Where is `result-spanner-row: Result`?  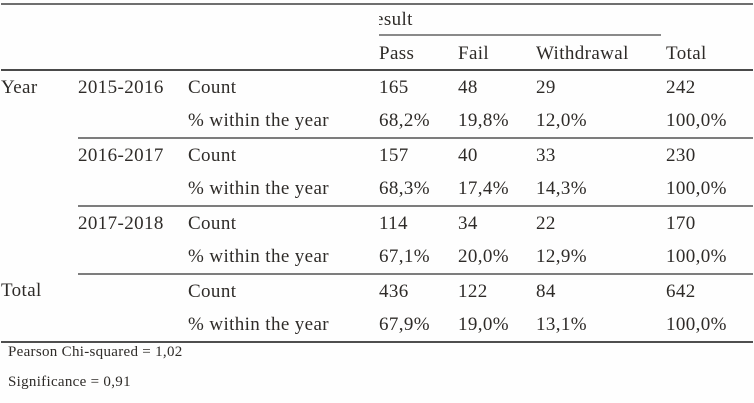 result-spanner-row: Result is located at coordinates (377, 20).